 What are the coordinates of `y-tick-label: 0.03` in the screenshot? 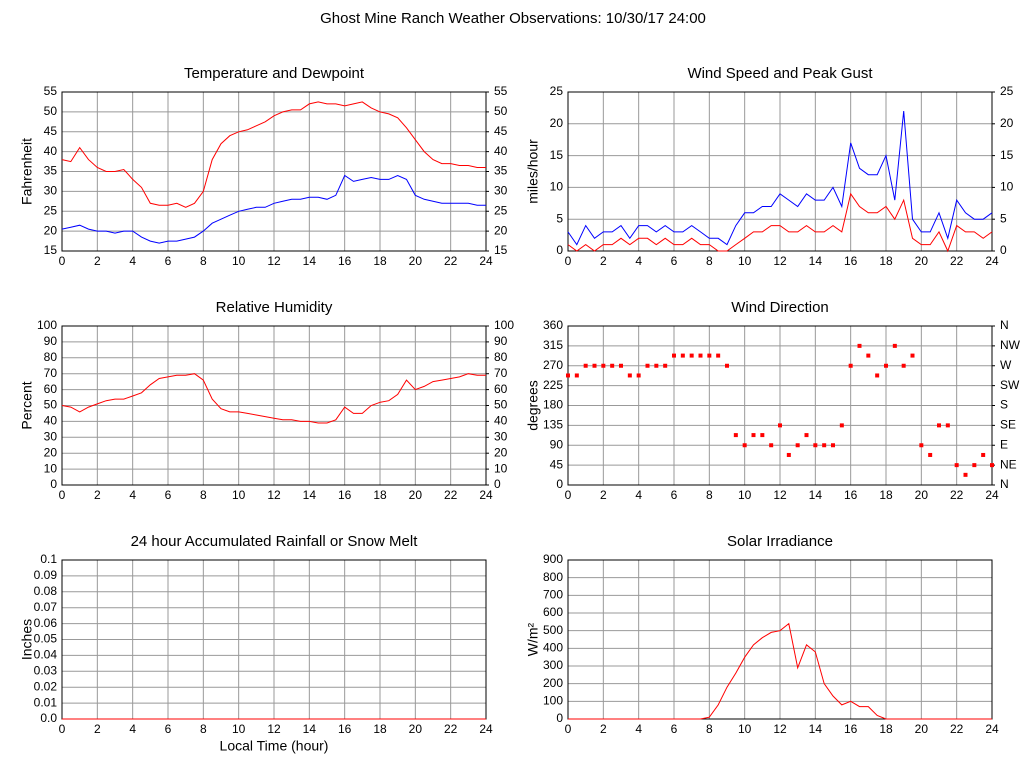 It's located at (46, 670).